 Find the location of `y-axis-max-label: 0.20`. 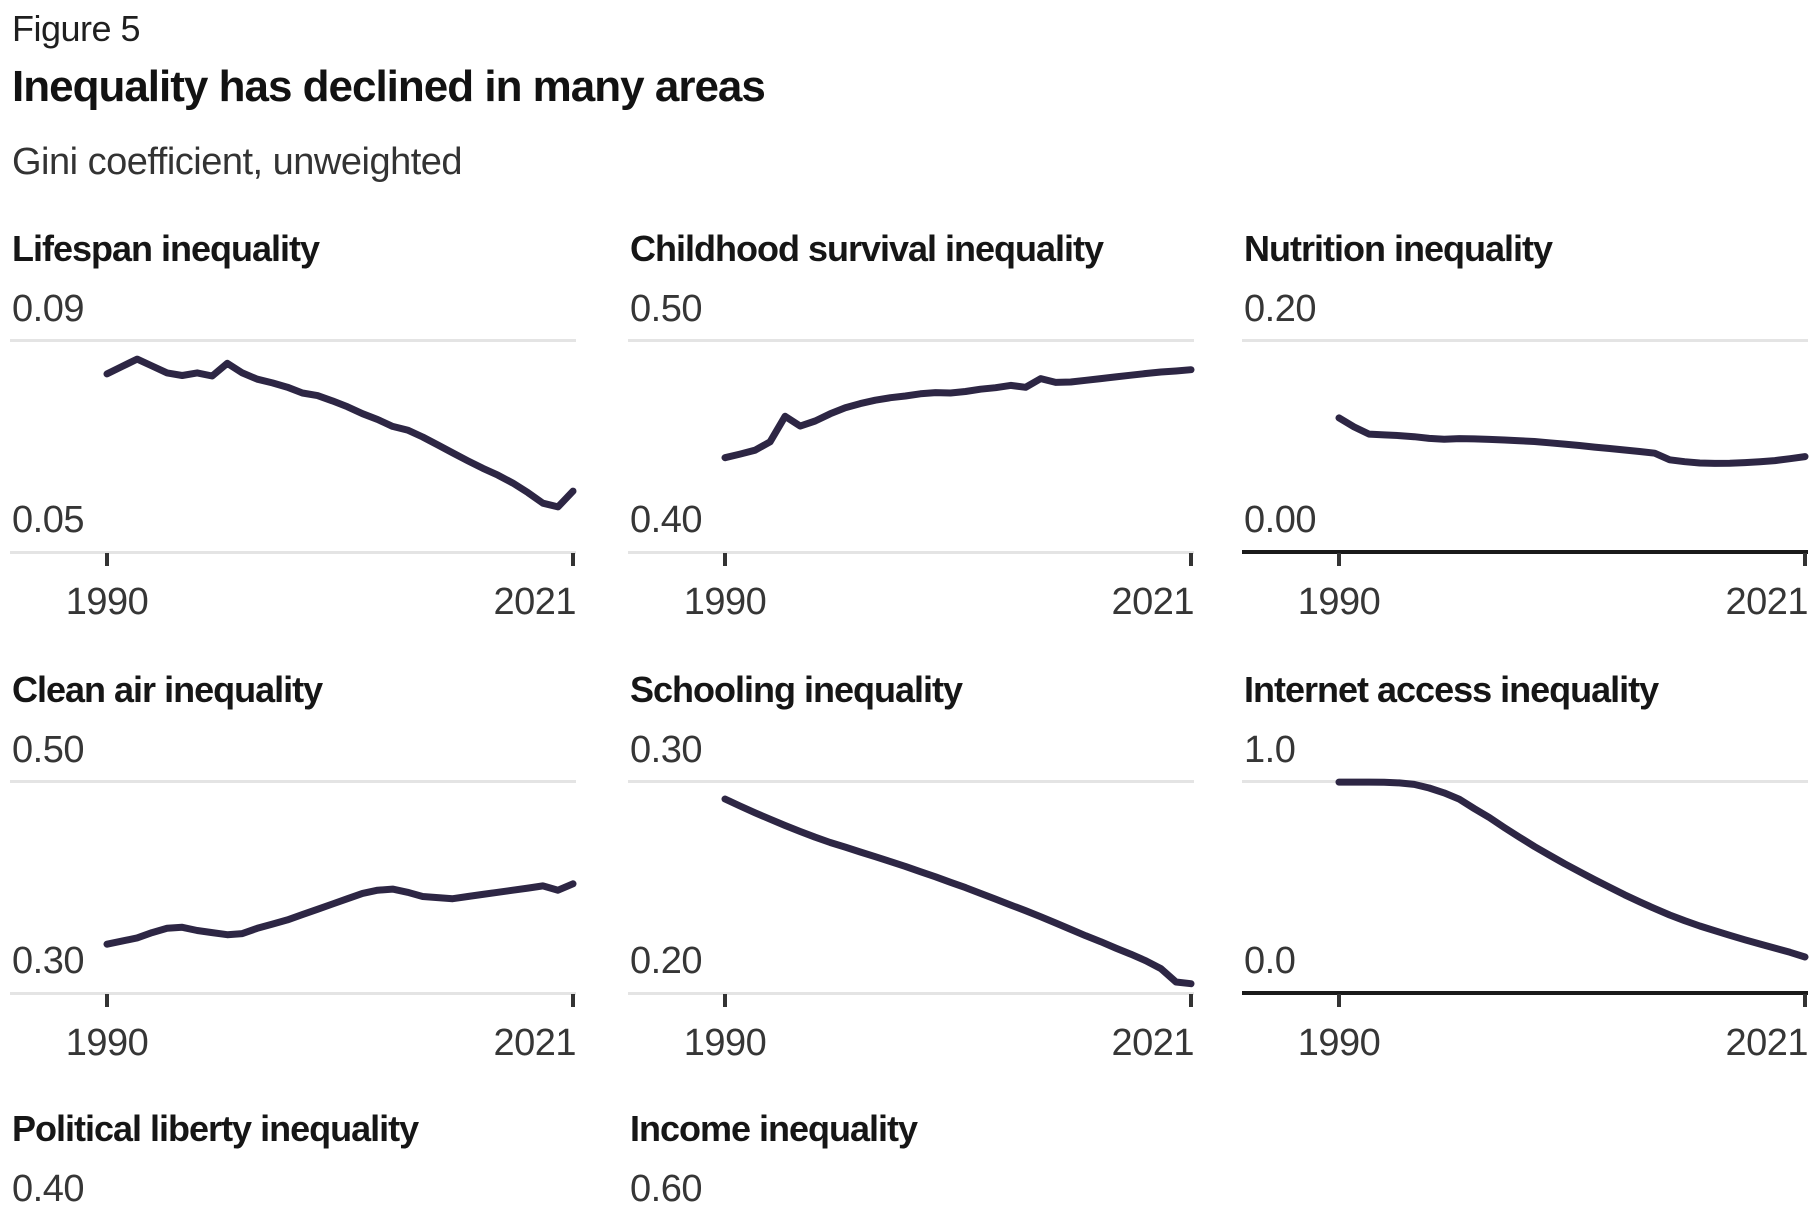

y-axis-max-label: 0.20 is located at coordinates (1280, 309).